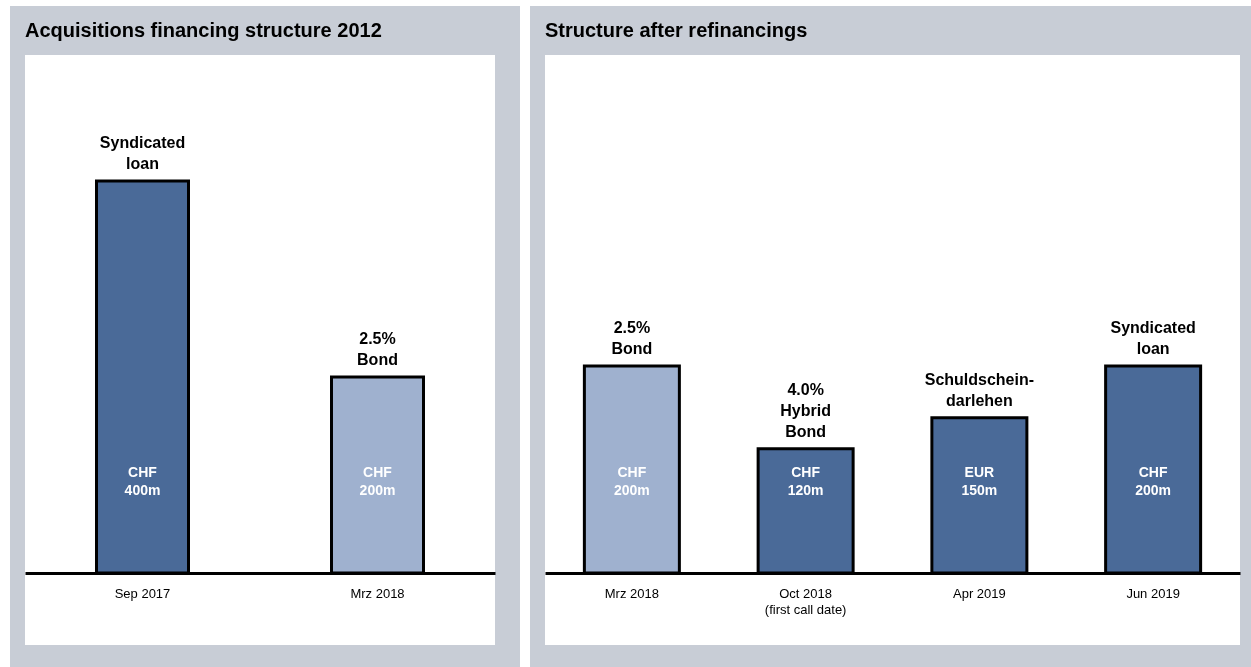  What do you see at coordinates (805, 601) in the screenshot?
I see `x-tick-label: Oct 2018 (first call date)` at bounding box center [805, 601].